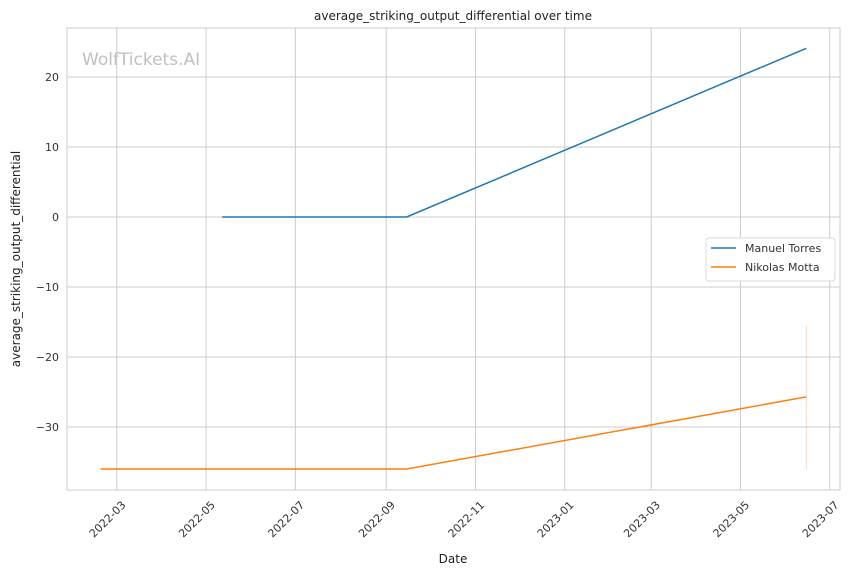  Describe the element at coordinates (52, 147) in the screenshot. I see `y-tick-label: 10` at that location.